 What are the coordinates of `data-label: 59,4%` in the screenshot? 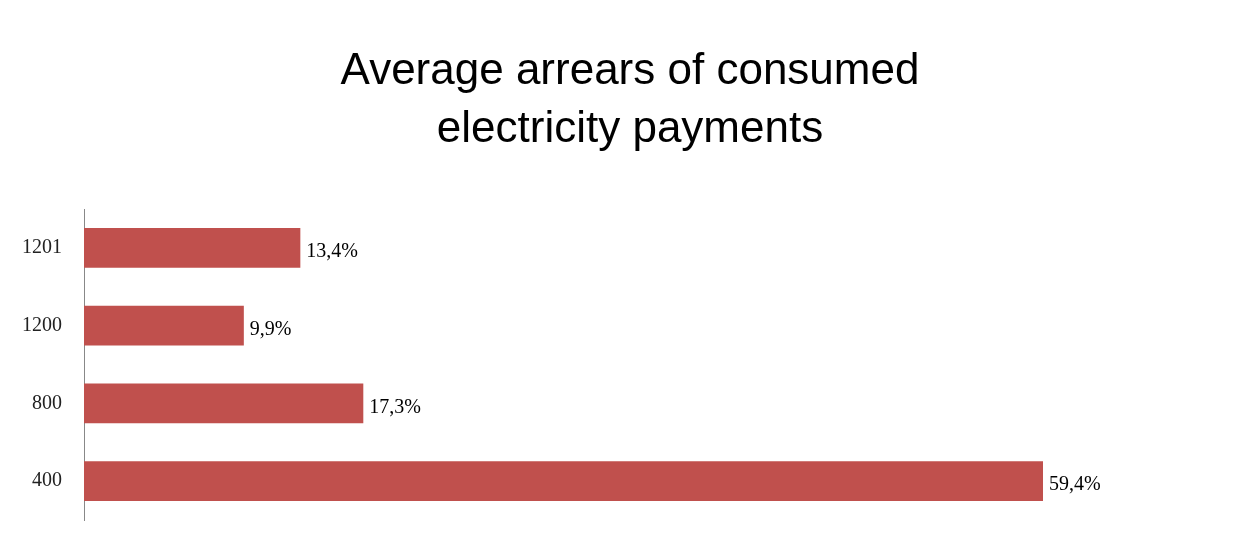 It's located at (1075, 483).